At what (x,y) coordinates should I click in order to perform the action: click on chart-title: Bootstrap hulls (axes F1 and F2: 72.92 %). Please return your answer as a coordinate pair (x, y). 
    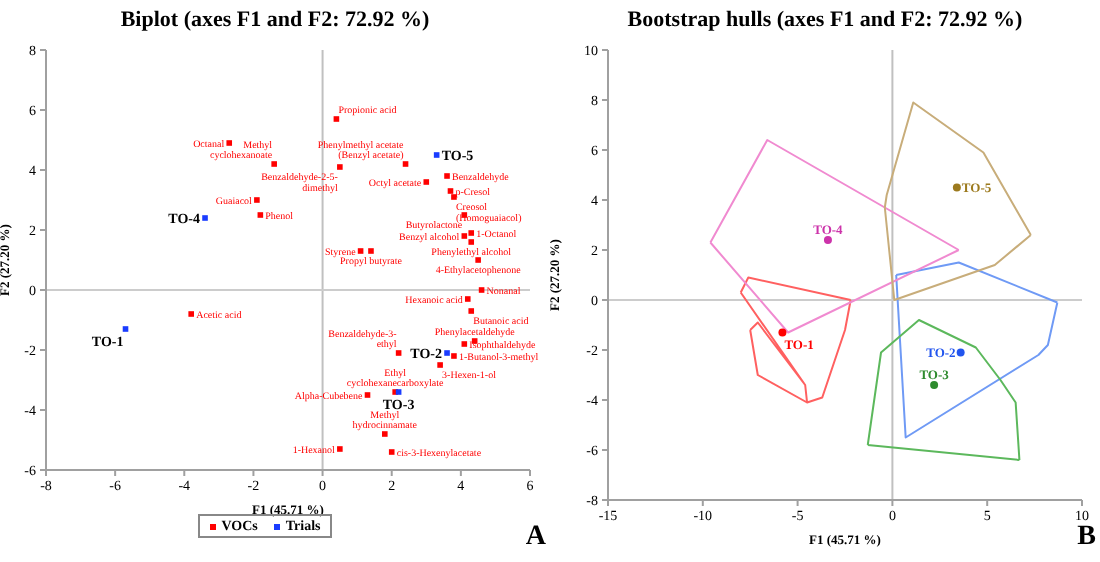
    Looking at the image, I should click on (825, 20).